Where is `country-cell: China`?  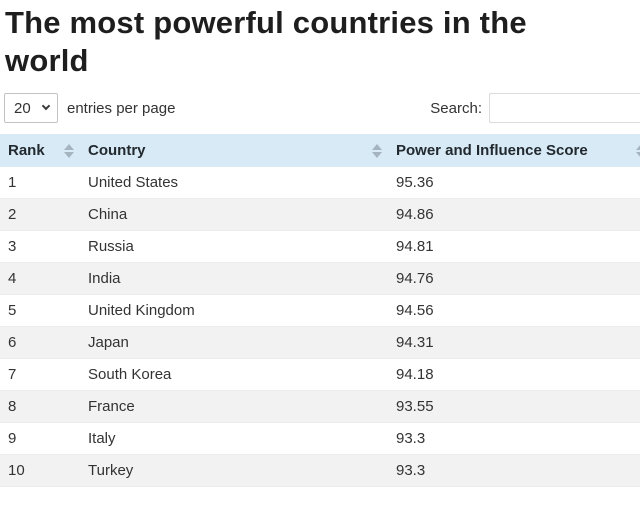 country-cell: China is located at coordinates (234, 214).